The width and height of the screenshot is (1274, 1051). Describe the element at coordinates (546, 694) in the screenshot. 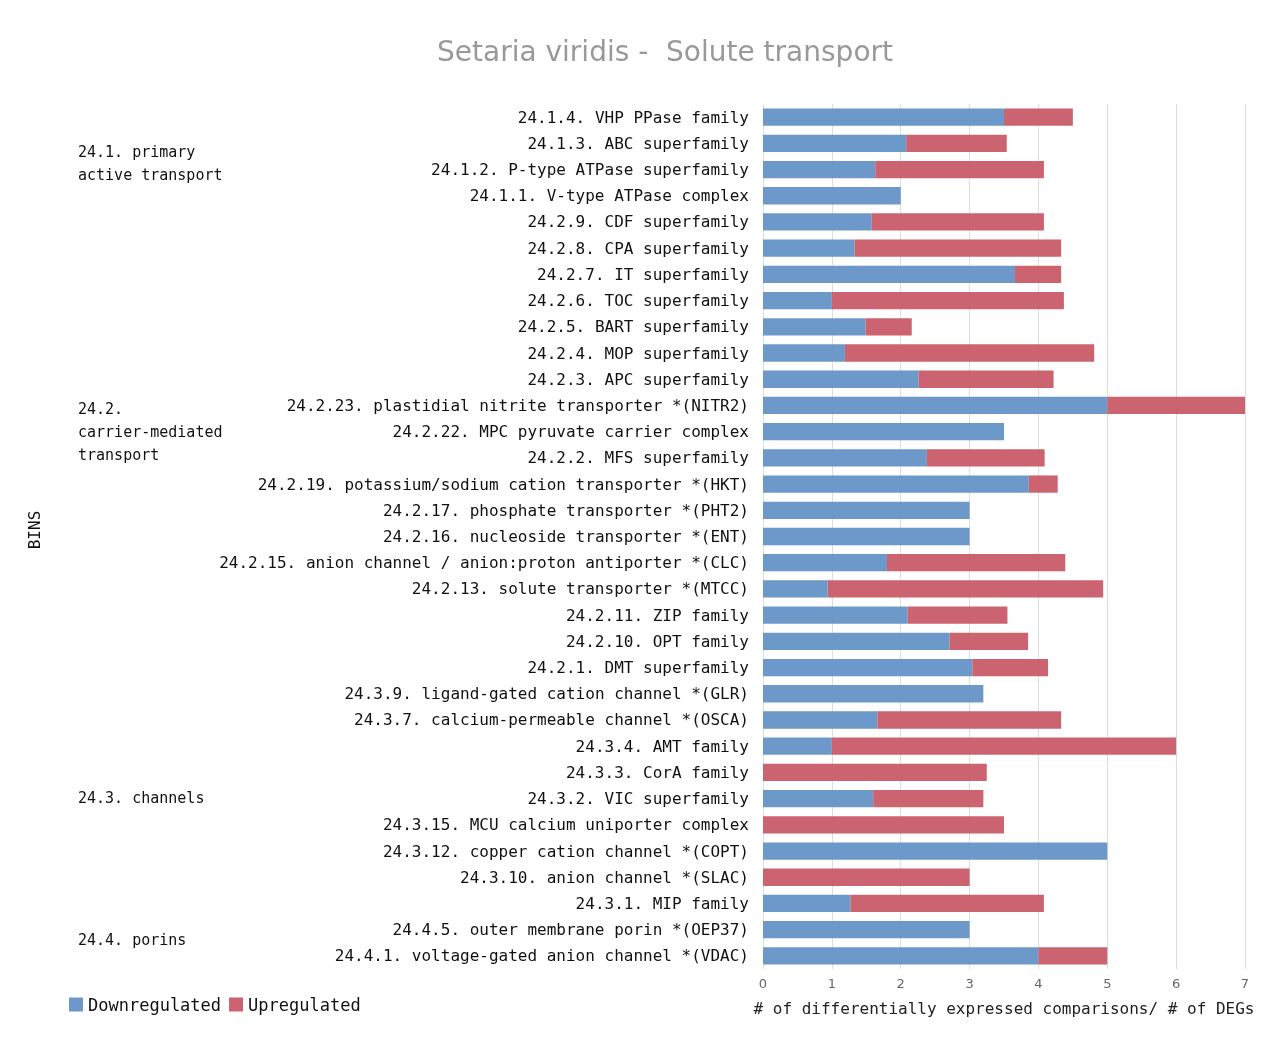

I see `y-tick-label: 24.3.9. ligand-gated cation channel *(GLR)` at that location.